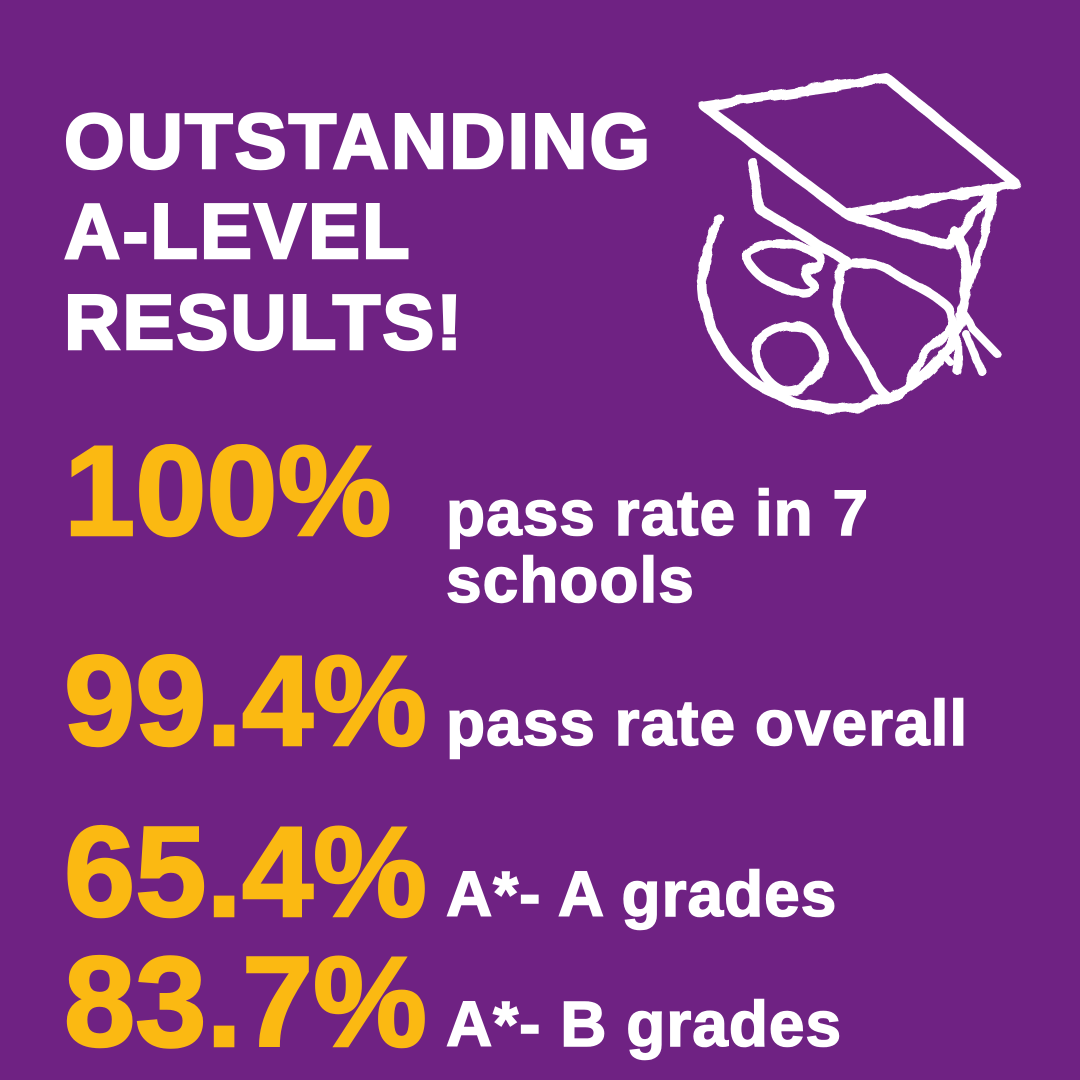  I want to click on stat-value: 99.4%, so click(245, 702).